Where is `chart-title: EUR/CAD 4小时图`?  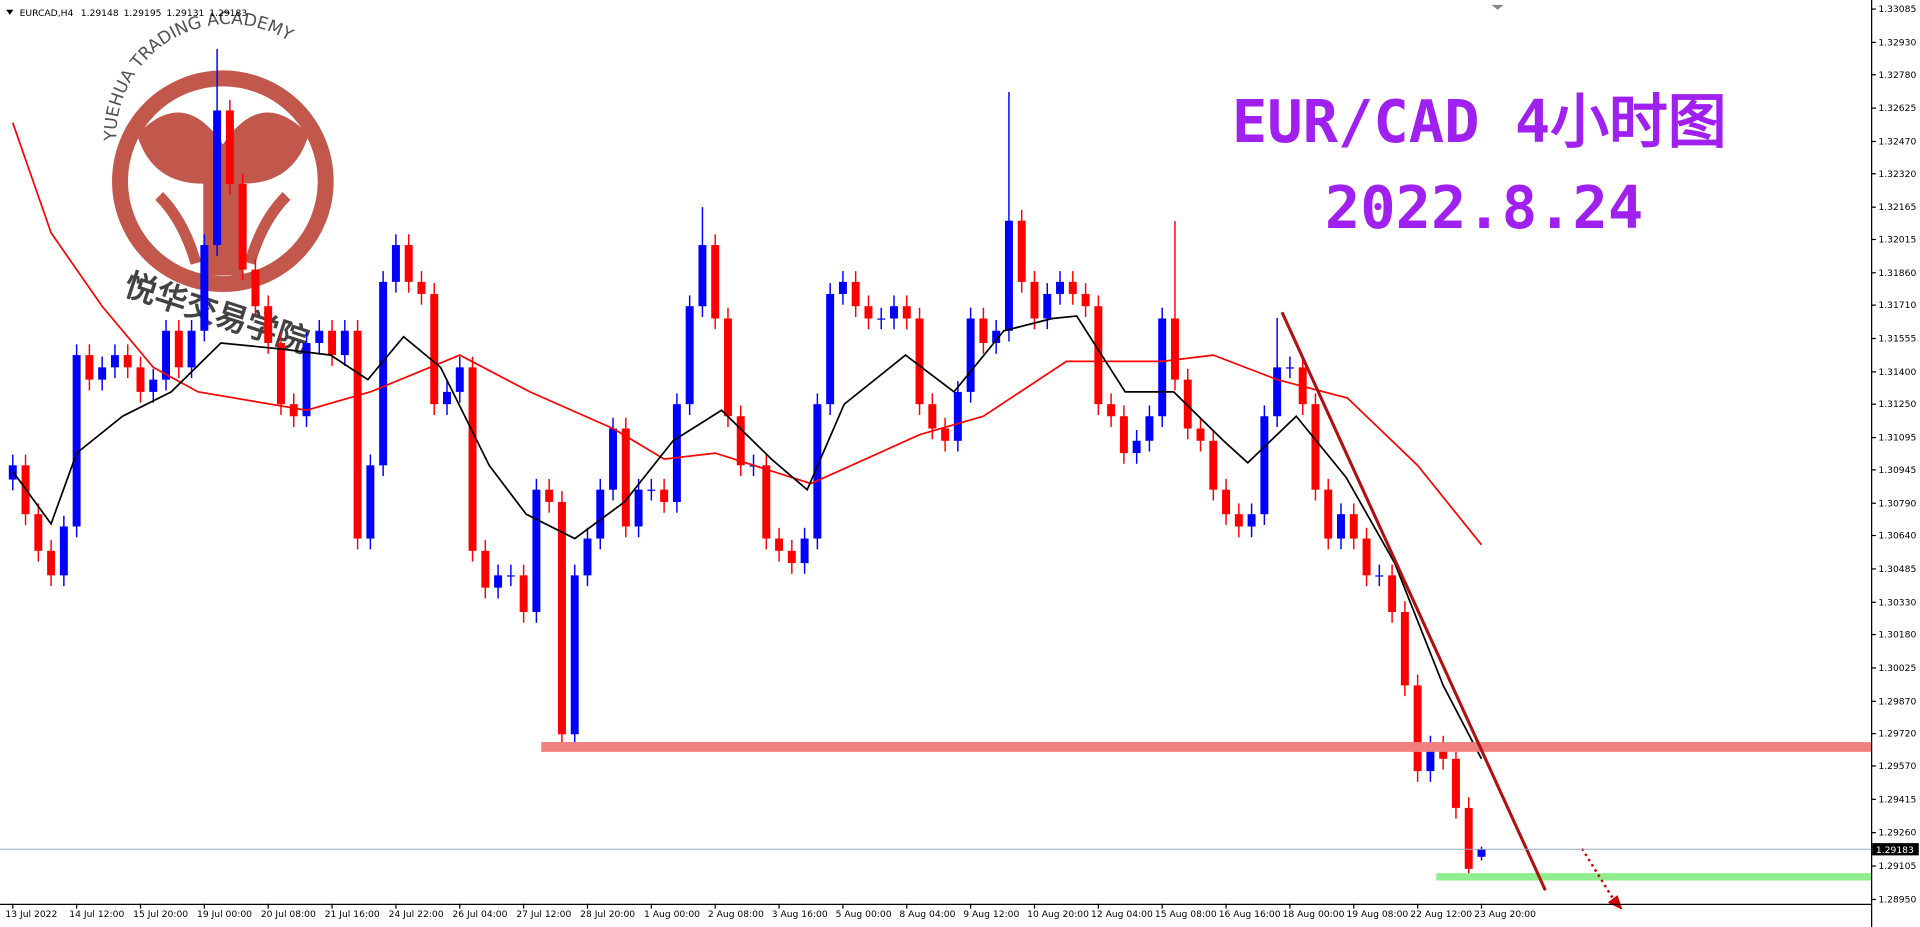
chart-title: EUR/CAD 4小时图 is located at coordinates (1479, 121).